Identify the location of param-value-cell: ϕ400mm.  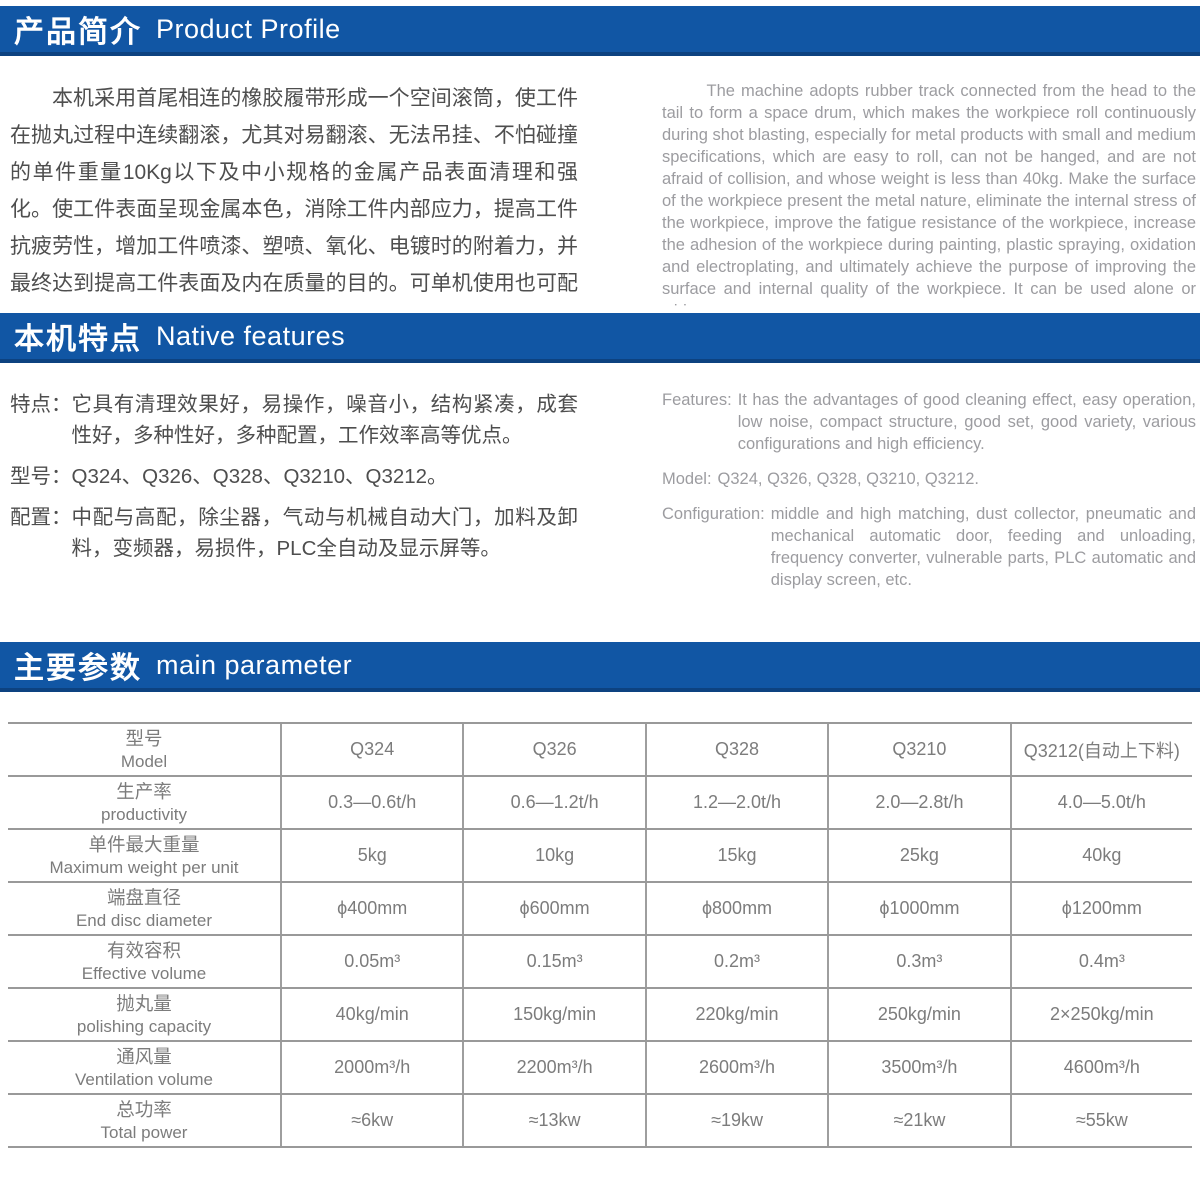
(371, 908).